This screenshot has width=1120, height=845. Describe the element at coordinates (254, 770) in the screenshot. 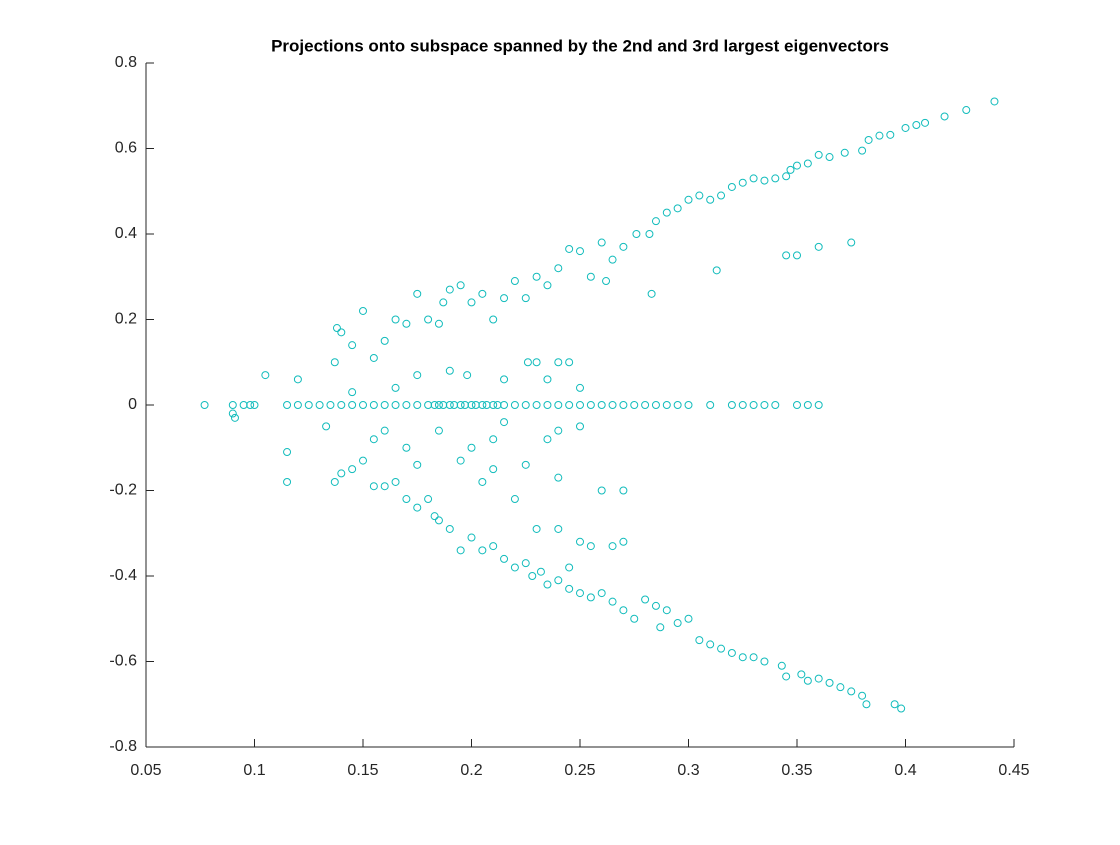

I see `x-tick-label: 0.1` at that location.